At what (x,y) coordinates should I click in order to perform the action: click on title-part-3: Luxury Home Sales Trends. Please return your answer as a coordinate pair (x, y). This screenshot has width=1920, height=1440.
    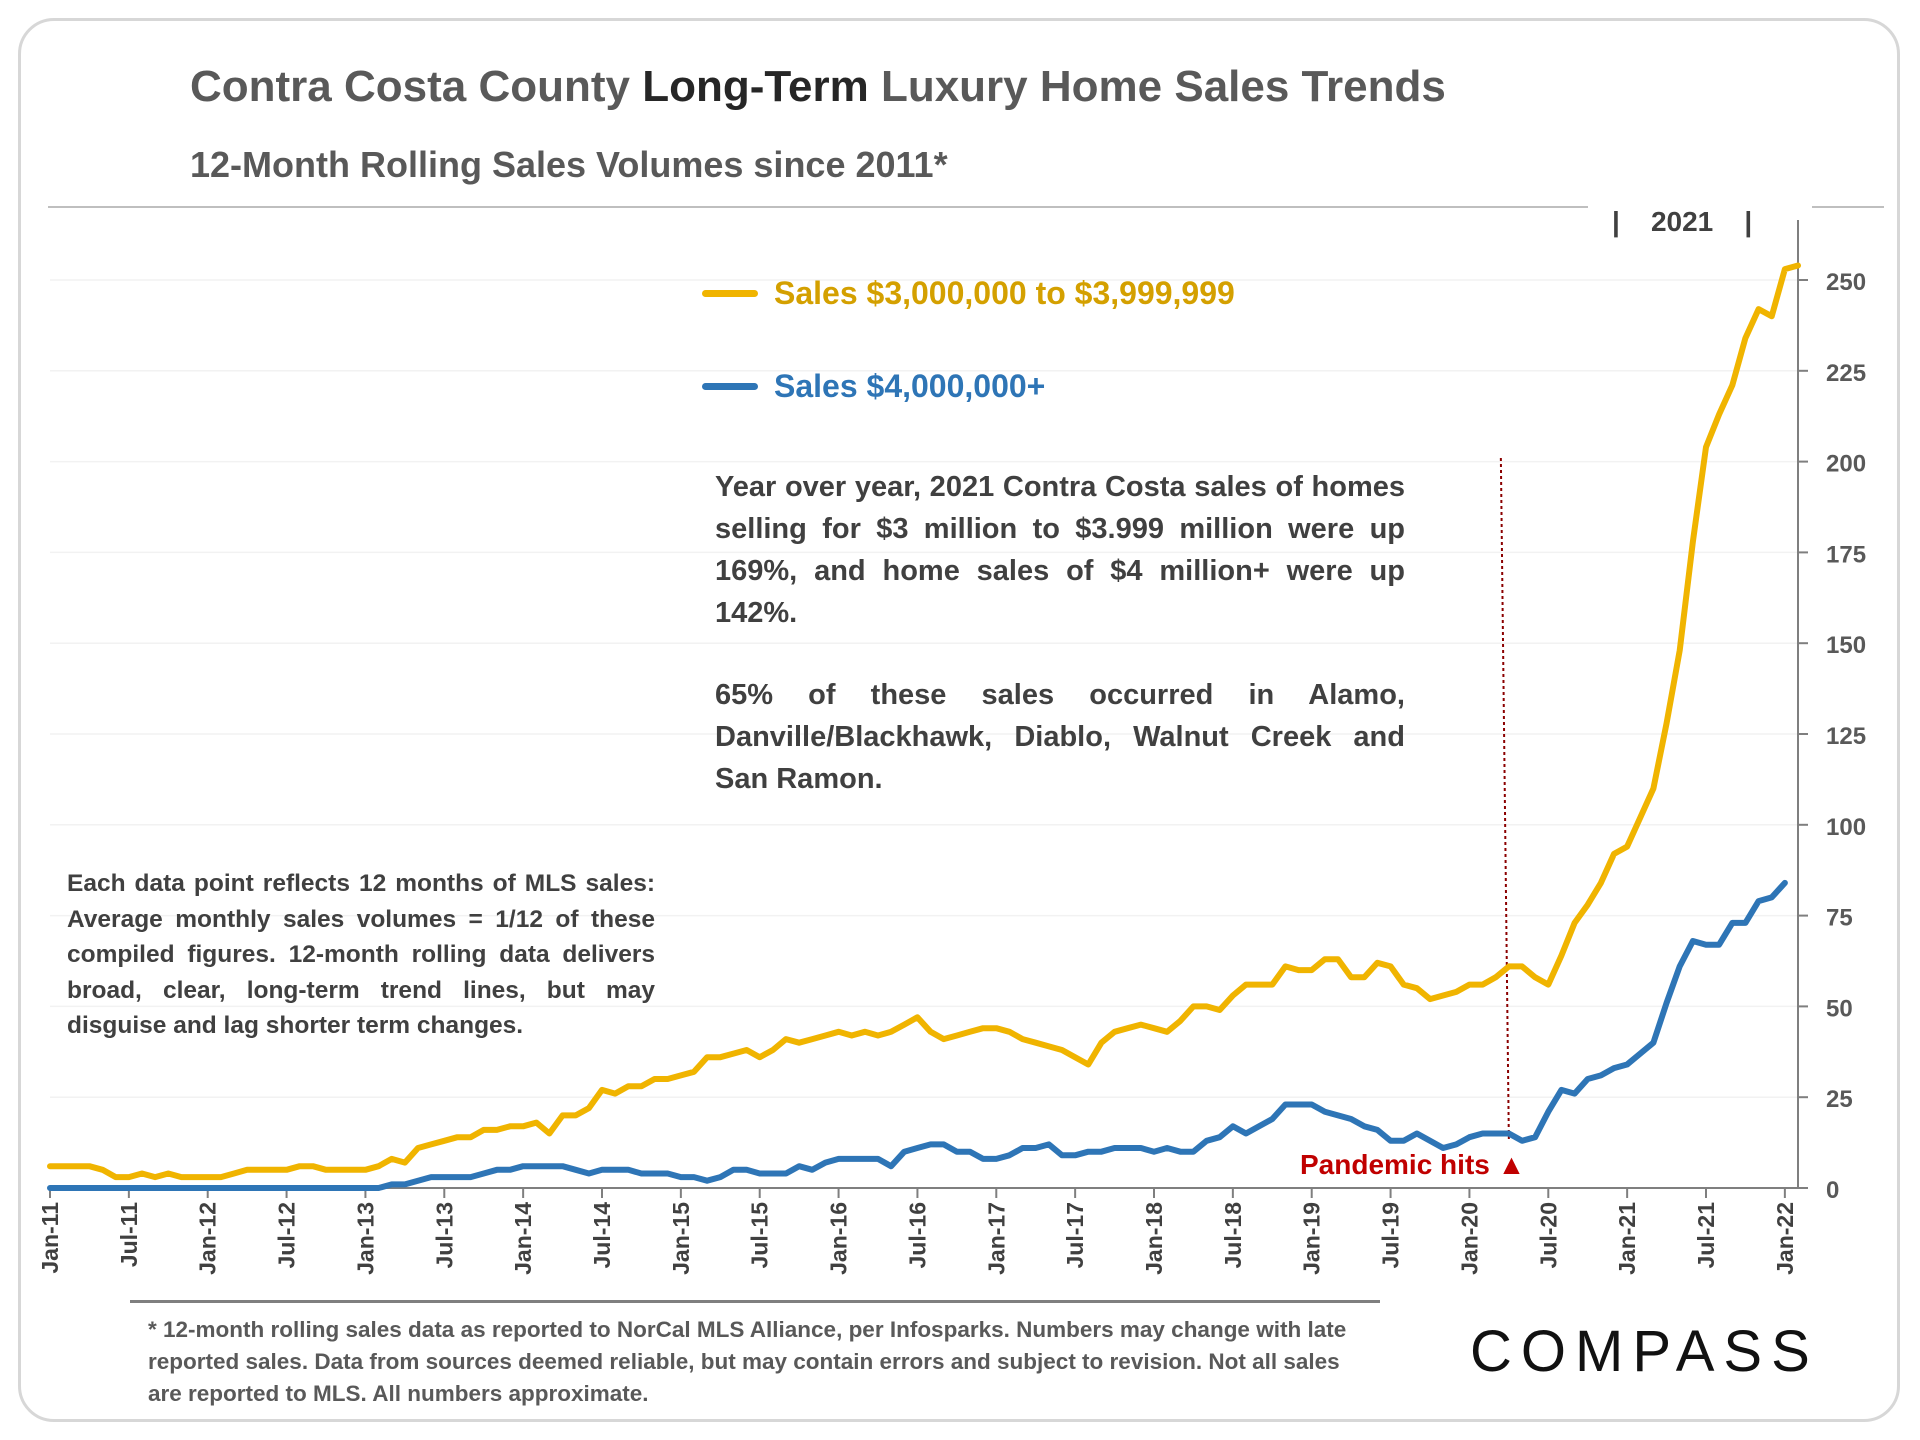
    Looking at the image, I should click on (1157, 86).